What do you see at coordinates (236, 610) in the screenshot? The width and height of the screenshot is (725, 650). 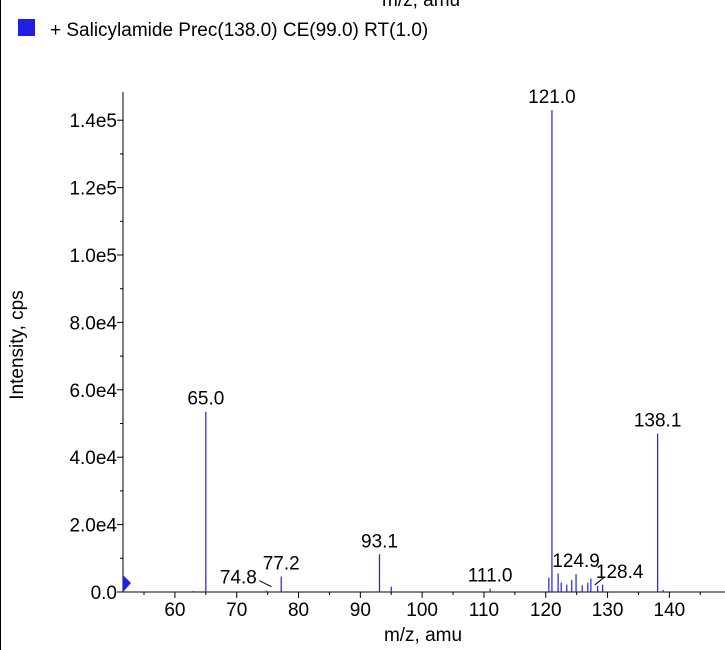 I see `x-tick-label: 70` at bounding box center [236, 610].